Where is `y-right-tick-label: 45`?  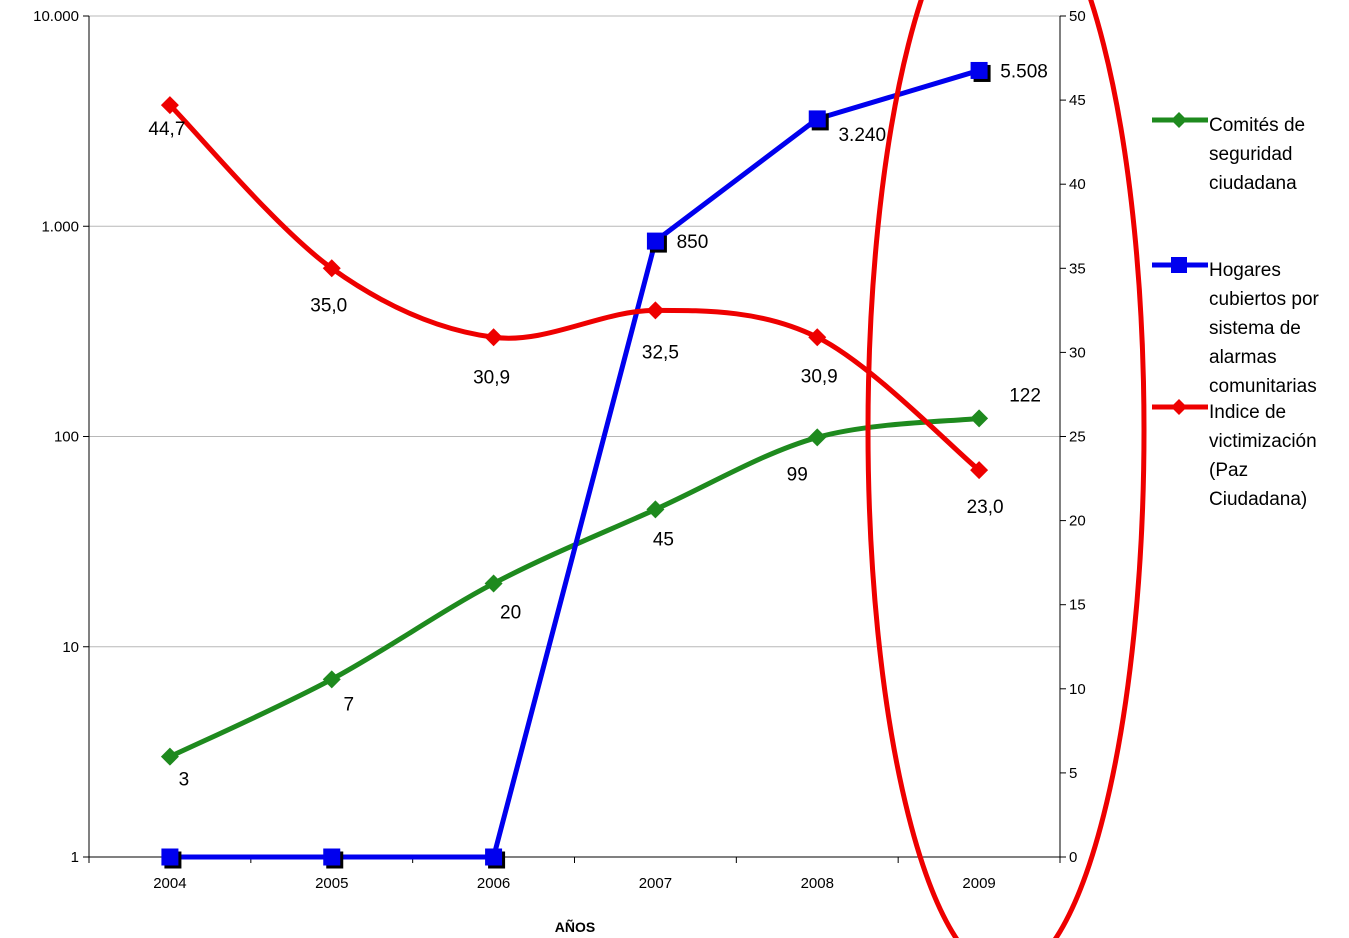 y-right-tick-label: 45 is located at coordinates (1077, 100).